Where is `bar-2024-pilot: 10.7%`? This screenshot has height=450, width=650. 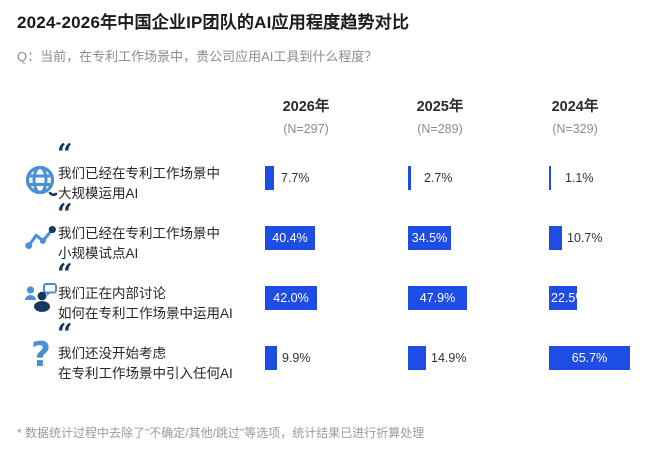 bar-2024-pilot: 10.7% is located at coordinates (575, 238).